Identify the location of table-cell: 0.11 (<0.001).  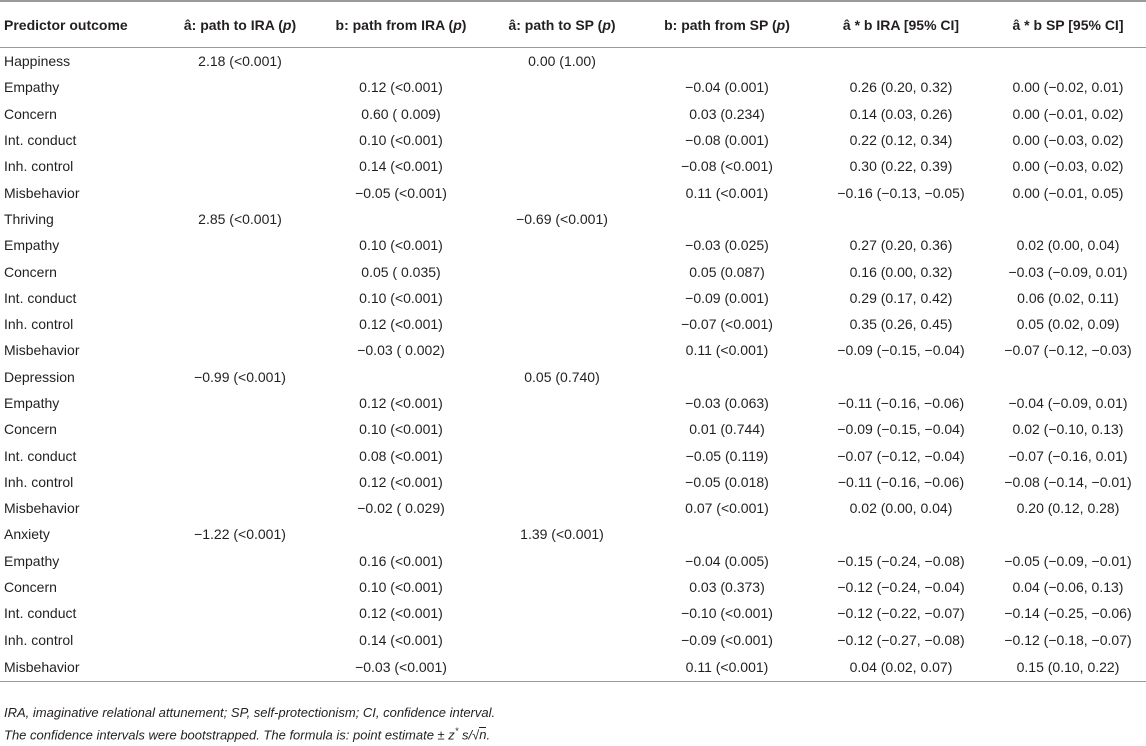
(727, 350).